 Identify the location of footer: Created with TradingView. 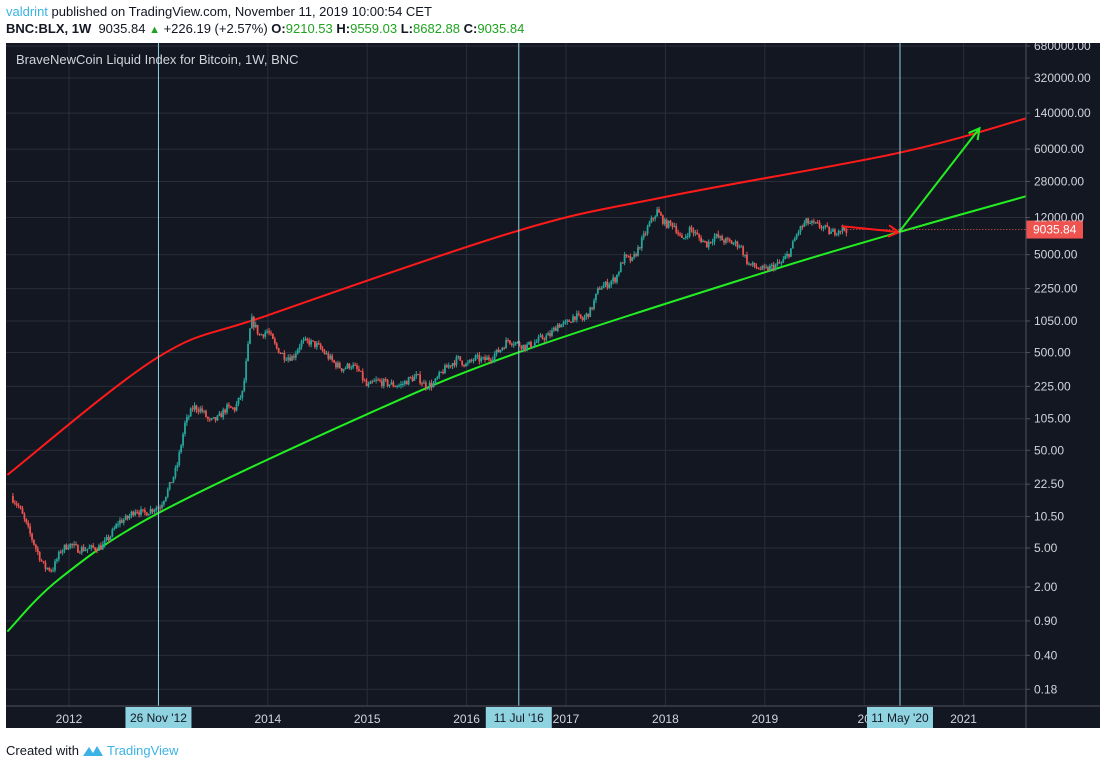
(92, 750).